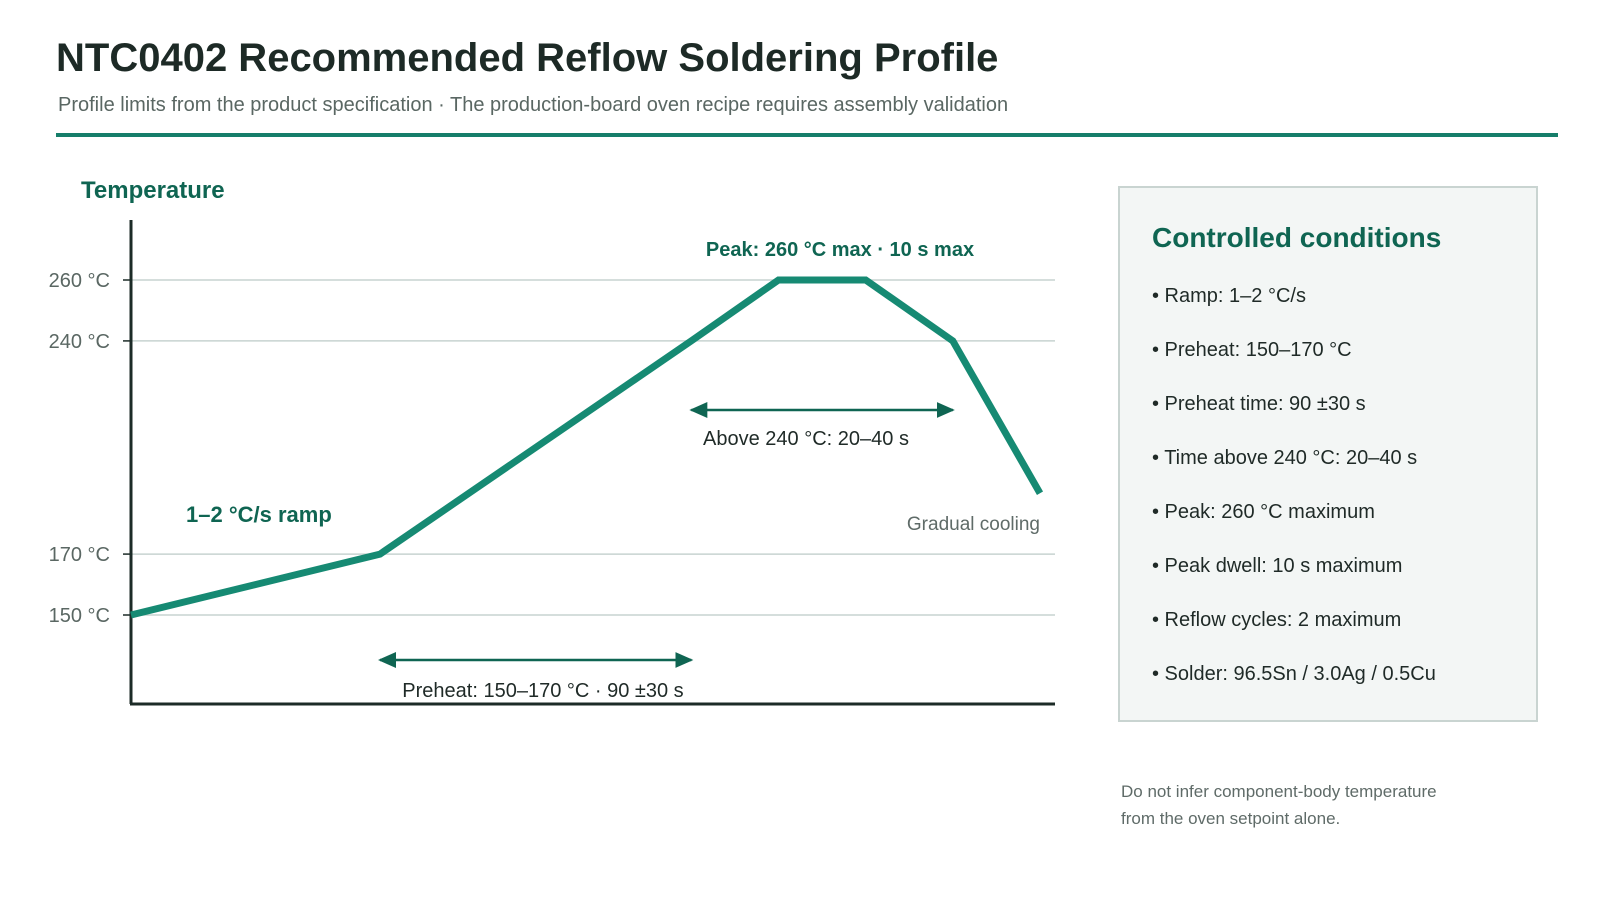 This screenshot has height=900, width=1600. Describe the element at coordinates (153, 190) in the screenshot. I see `y-axis-label: Temperature` at that location.